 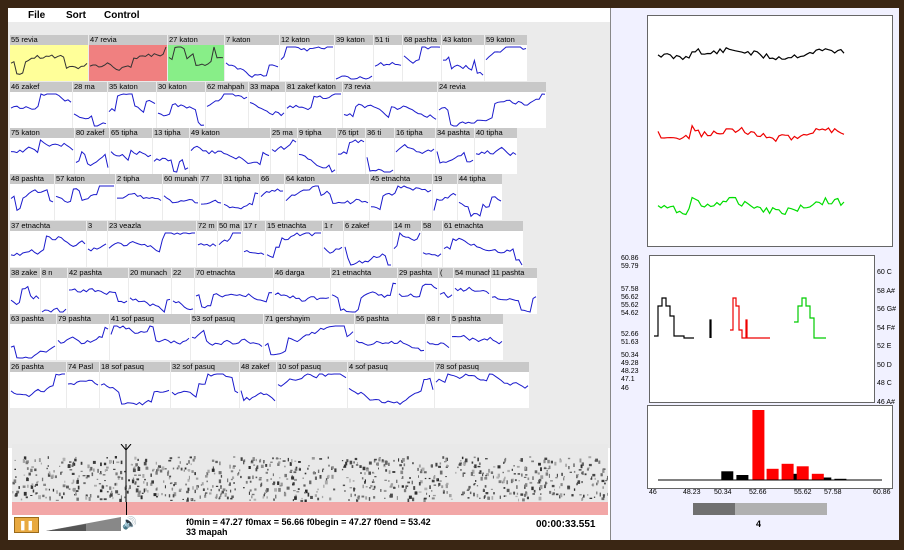 I want to click on contour-cell: 44 tipha, so click(x=480, y=197).